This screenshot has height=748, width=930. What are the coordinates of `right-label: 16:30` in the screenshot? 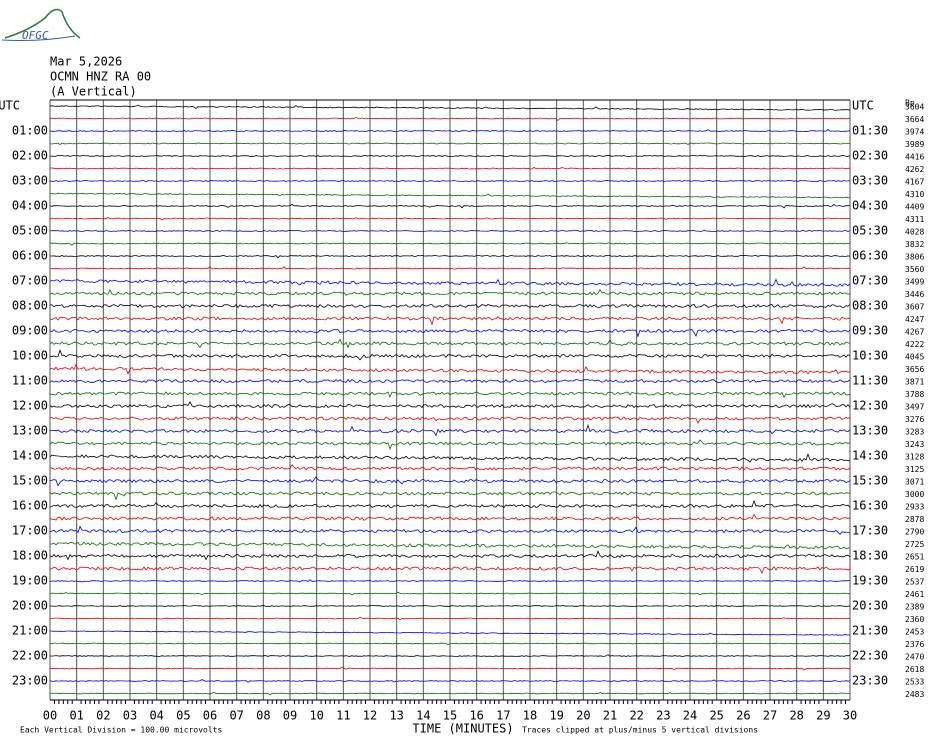 It's located at (870, 506).